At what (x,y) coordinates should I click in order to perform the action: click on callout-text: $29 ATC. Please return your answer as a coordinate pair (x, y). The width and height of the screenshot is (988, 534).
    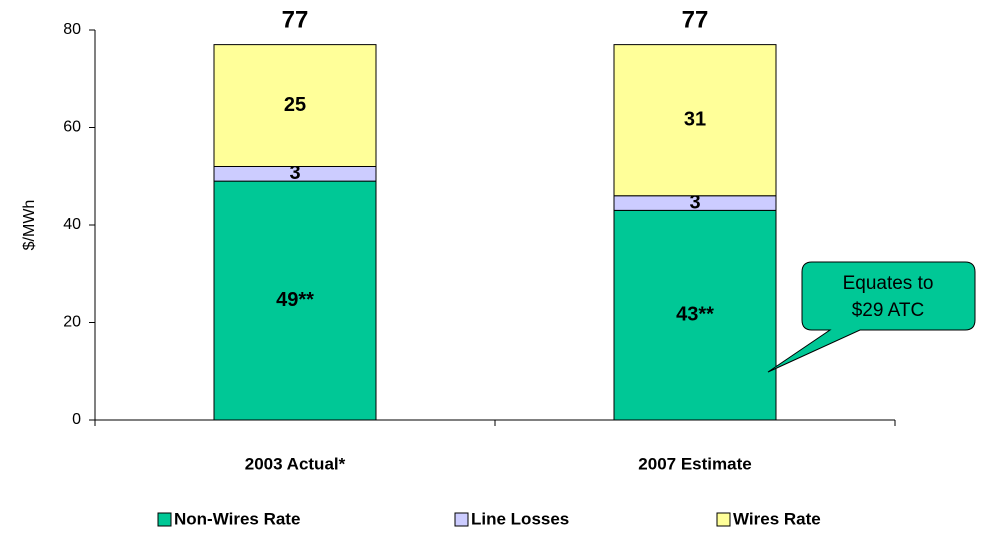
    Looking at the image, I should click on (888, 310).